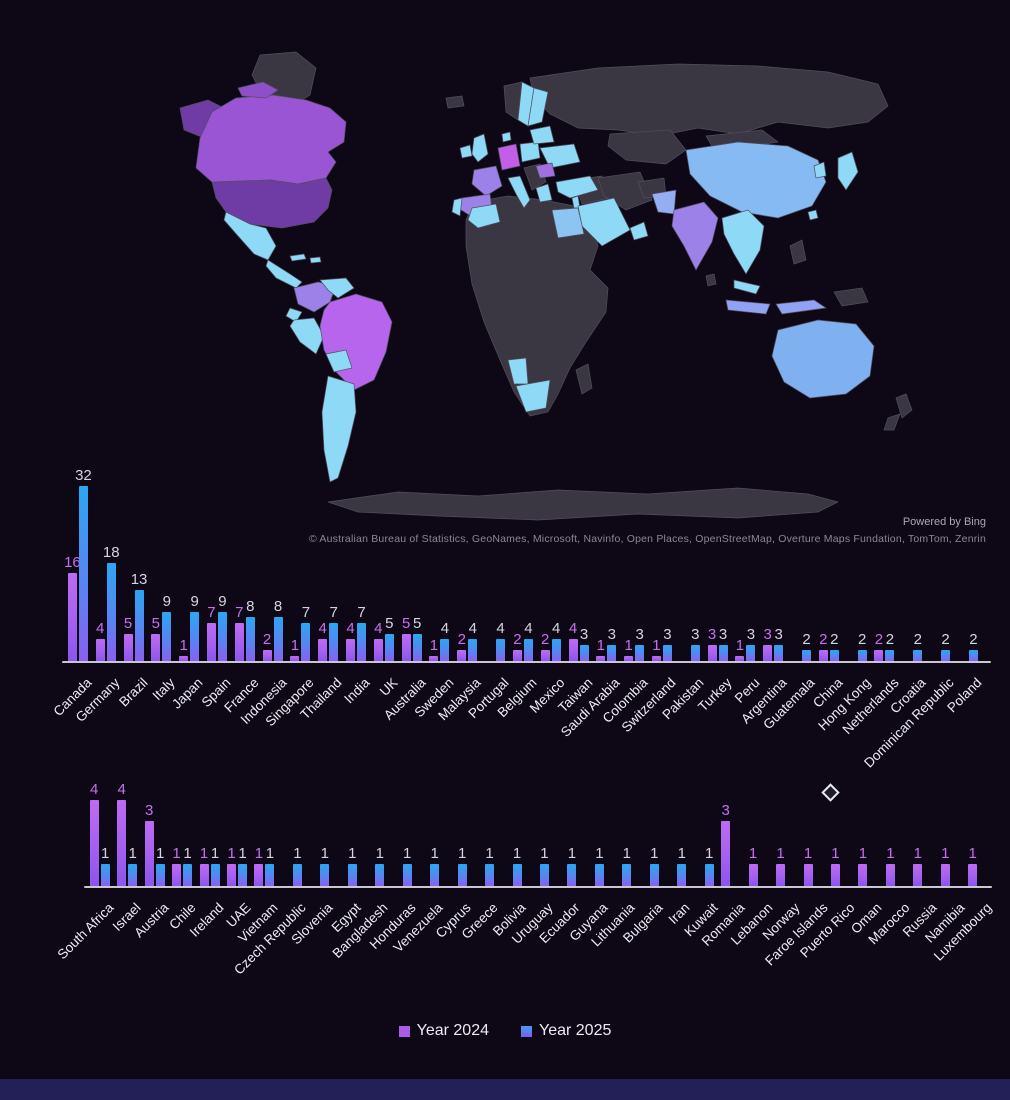 Image resolution: width=1010 pixels, height=1100 pixels. What do you see at coordinates (417, 647) in the screenshot?
I see `bar-year-2025-australia` at bounding box center [417, 647].